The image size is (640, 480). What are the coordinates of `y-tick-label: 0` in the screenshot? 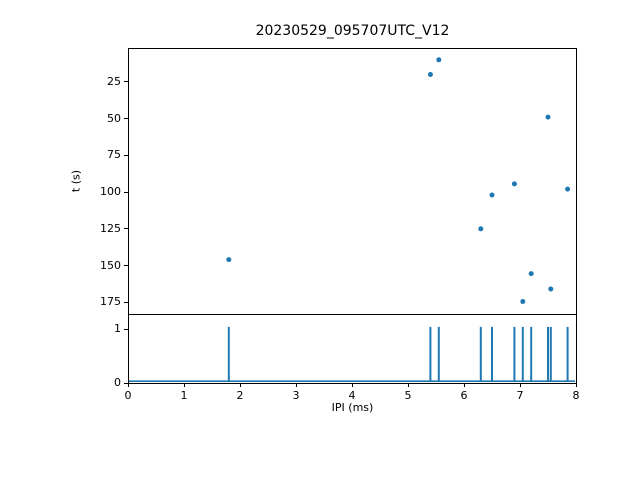 It's located at (117, 382).